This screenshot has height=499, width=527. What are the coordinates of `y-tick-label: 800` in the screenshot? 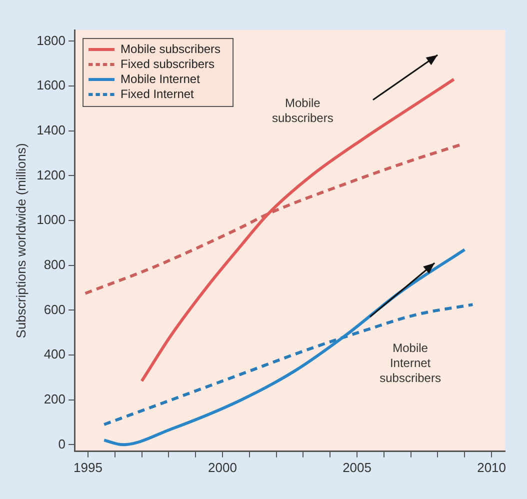 It's located at (55, 264).